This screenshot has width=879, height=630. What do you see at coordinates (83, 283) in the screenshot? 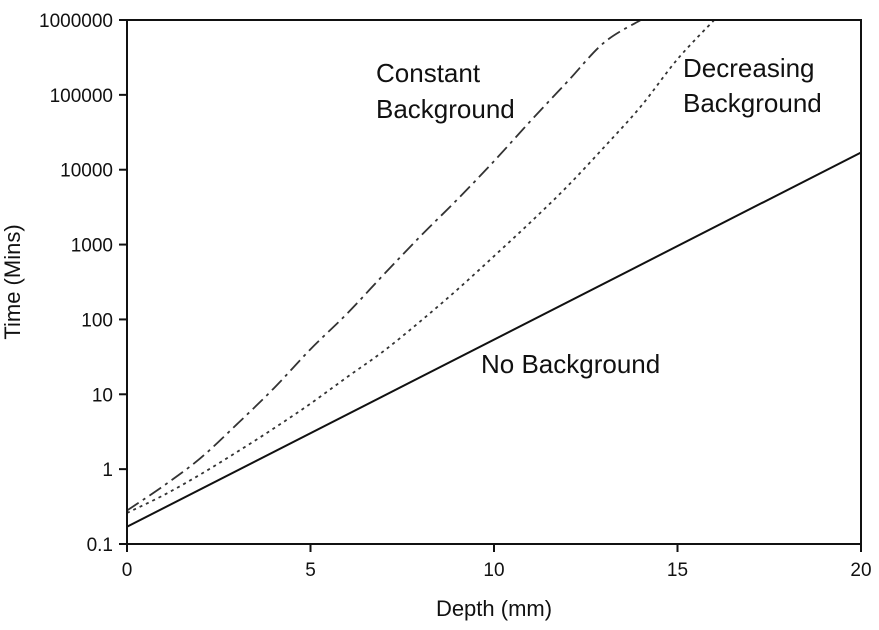
I see `y-axis: 0.1 1 10 100 1000 10000 100000 1000000` at bounding box center [83, 283].